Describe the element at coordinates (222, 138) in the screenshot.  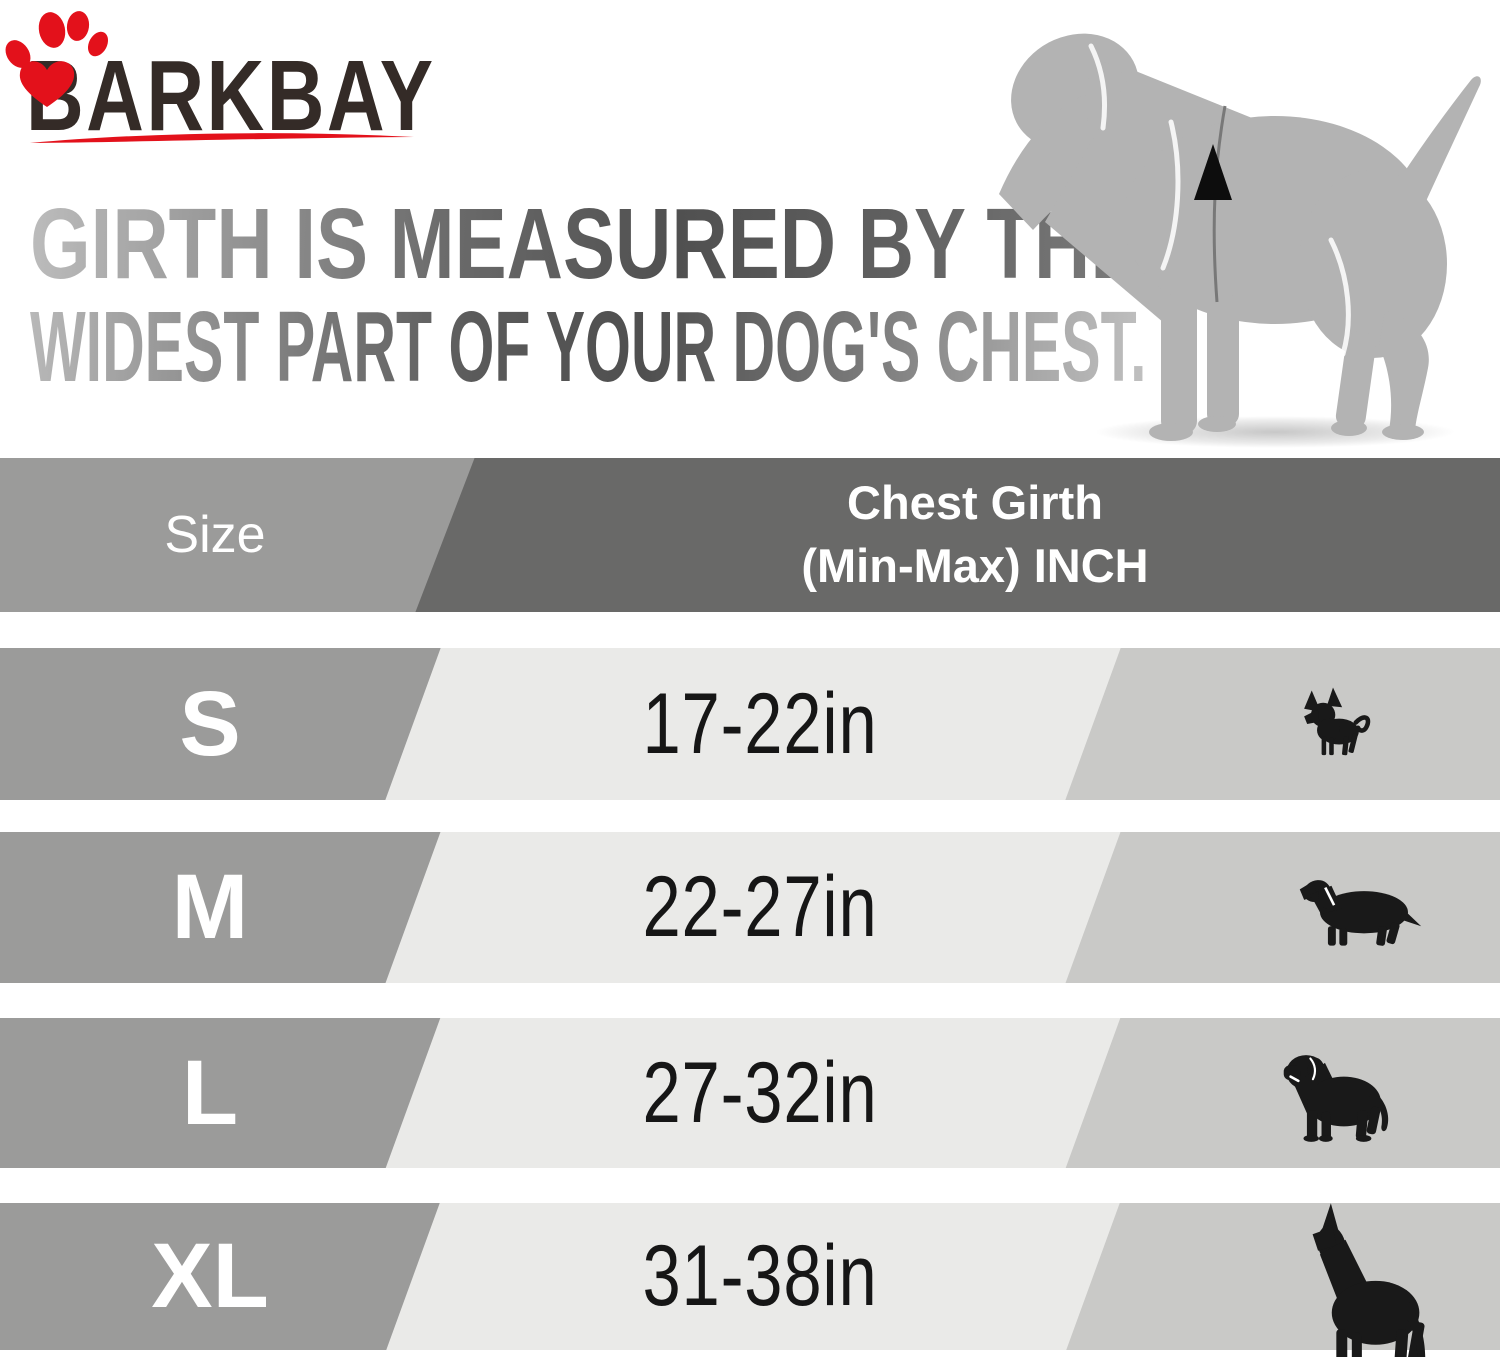
I see `logo-underline-swoosh` at that location.